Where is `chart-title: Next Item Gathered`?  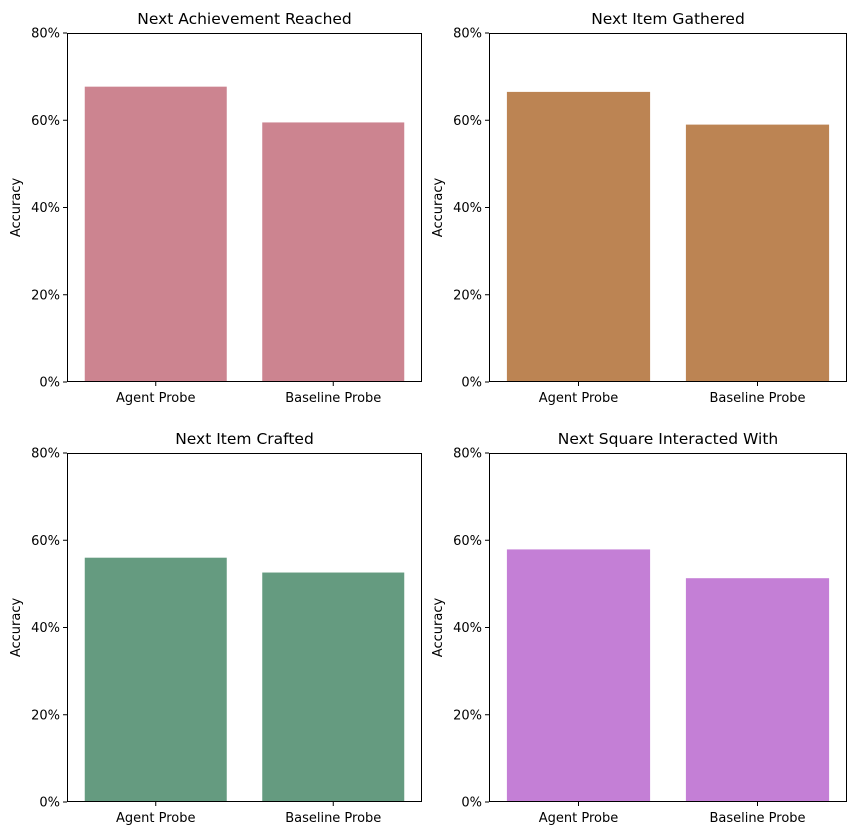 chart-title: Next Item Gathered is located at coordinates (668, 19).